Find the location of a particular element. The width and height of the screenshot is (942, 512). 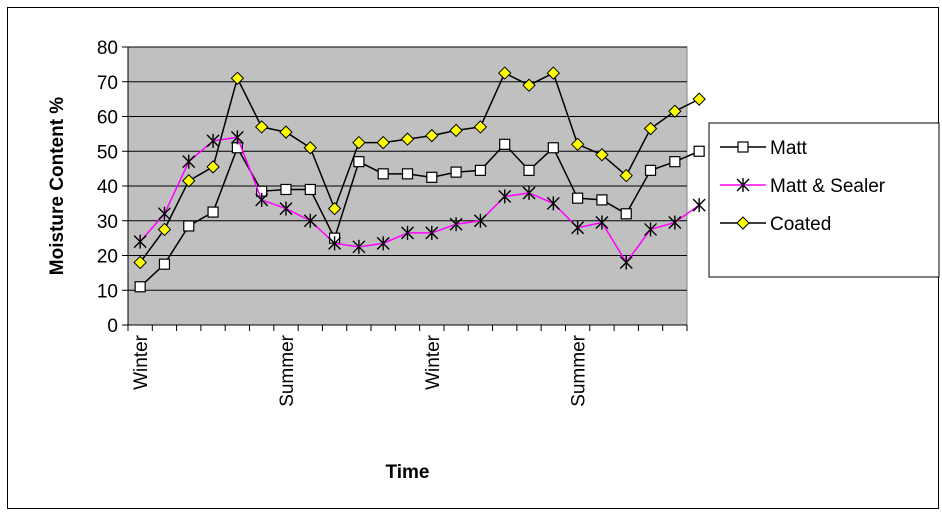

legend-label: Matt & Sealer is located at coordinates (828, 186).